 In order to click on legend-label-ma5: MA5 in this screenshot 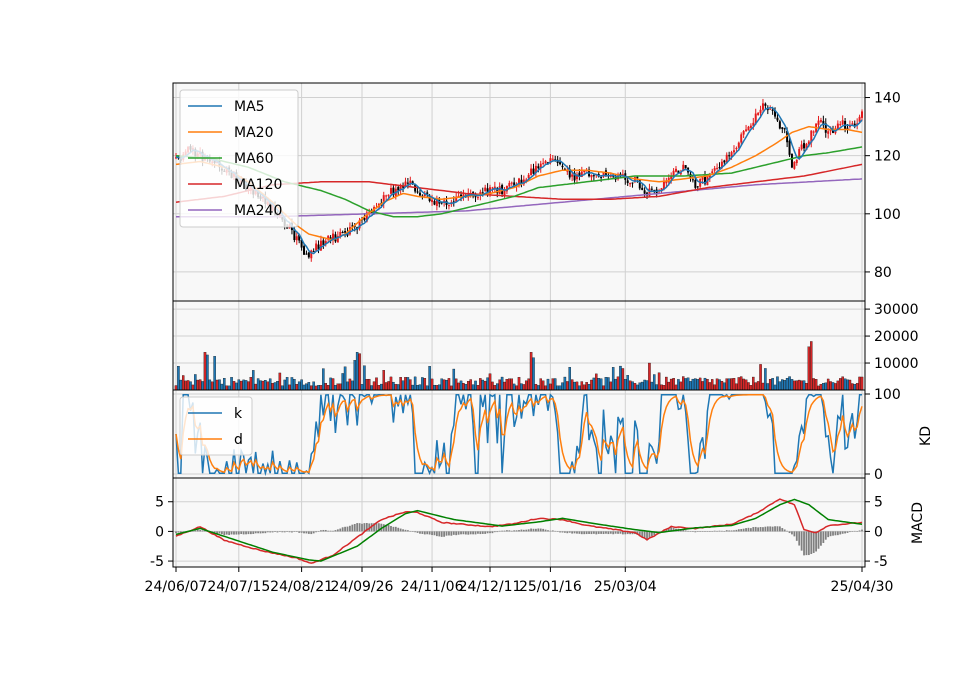, I will do `click(249, 107)`.